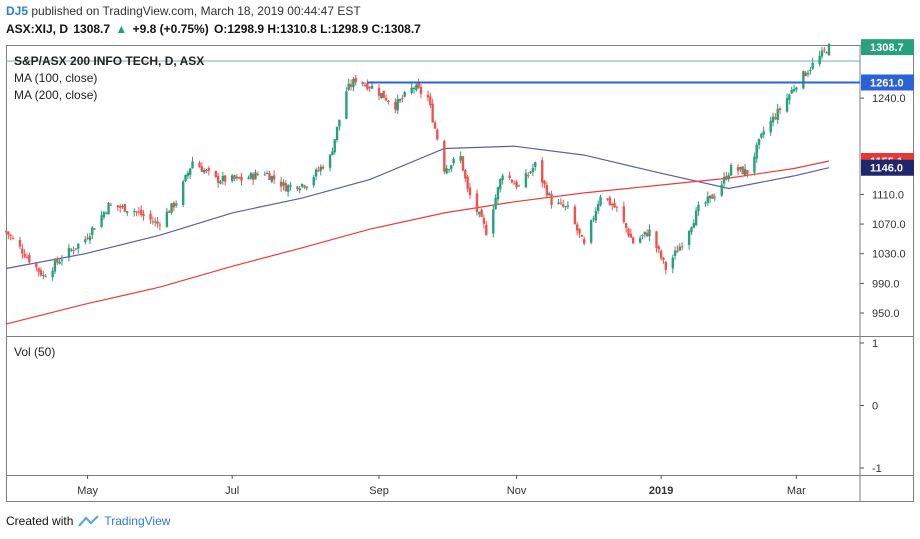  Describe the element at coordinates (137, 521) in the screenshot. I see `tradingview-brand: TradingView` at that location.